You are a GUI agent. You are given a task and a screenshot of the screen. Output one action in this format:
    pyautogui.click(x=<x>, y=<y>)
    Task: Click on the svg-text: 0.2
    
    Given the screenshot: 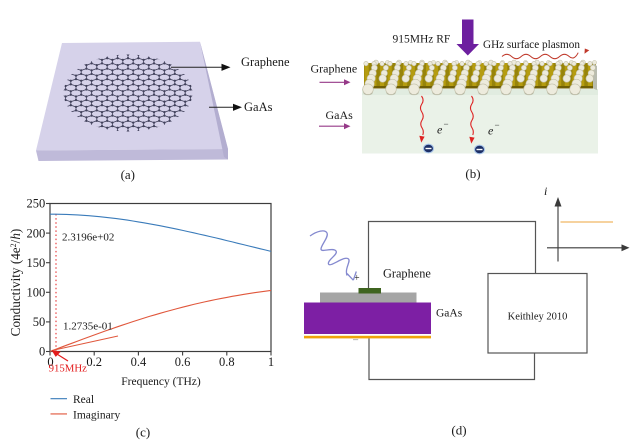 What is the action you would take?
    pyautogui.click(x=94, y=362)
    